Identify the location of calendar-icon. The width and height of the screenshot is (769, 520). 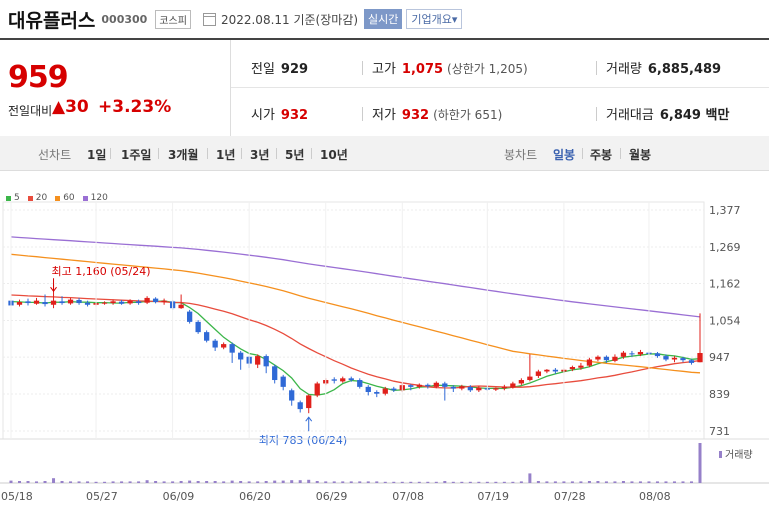
(209, 19).